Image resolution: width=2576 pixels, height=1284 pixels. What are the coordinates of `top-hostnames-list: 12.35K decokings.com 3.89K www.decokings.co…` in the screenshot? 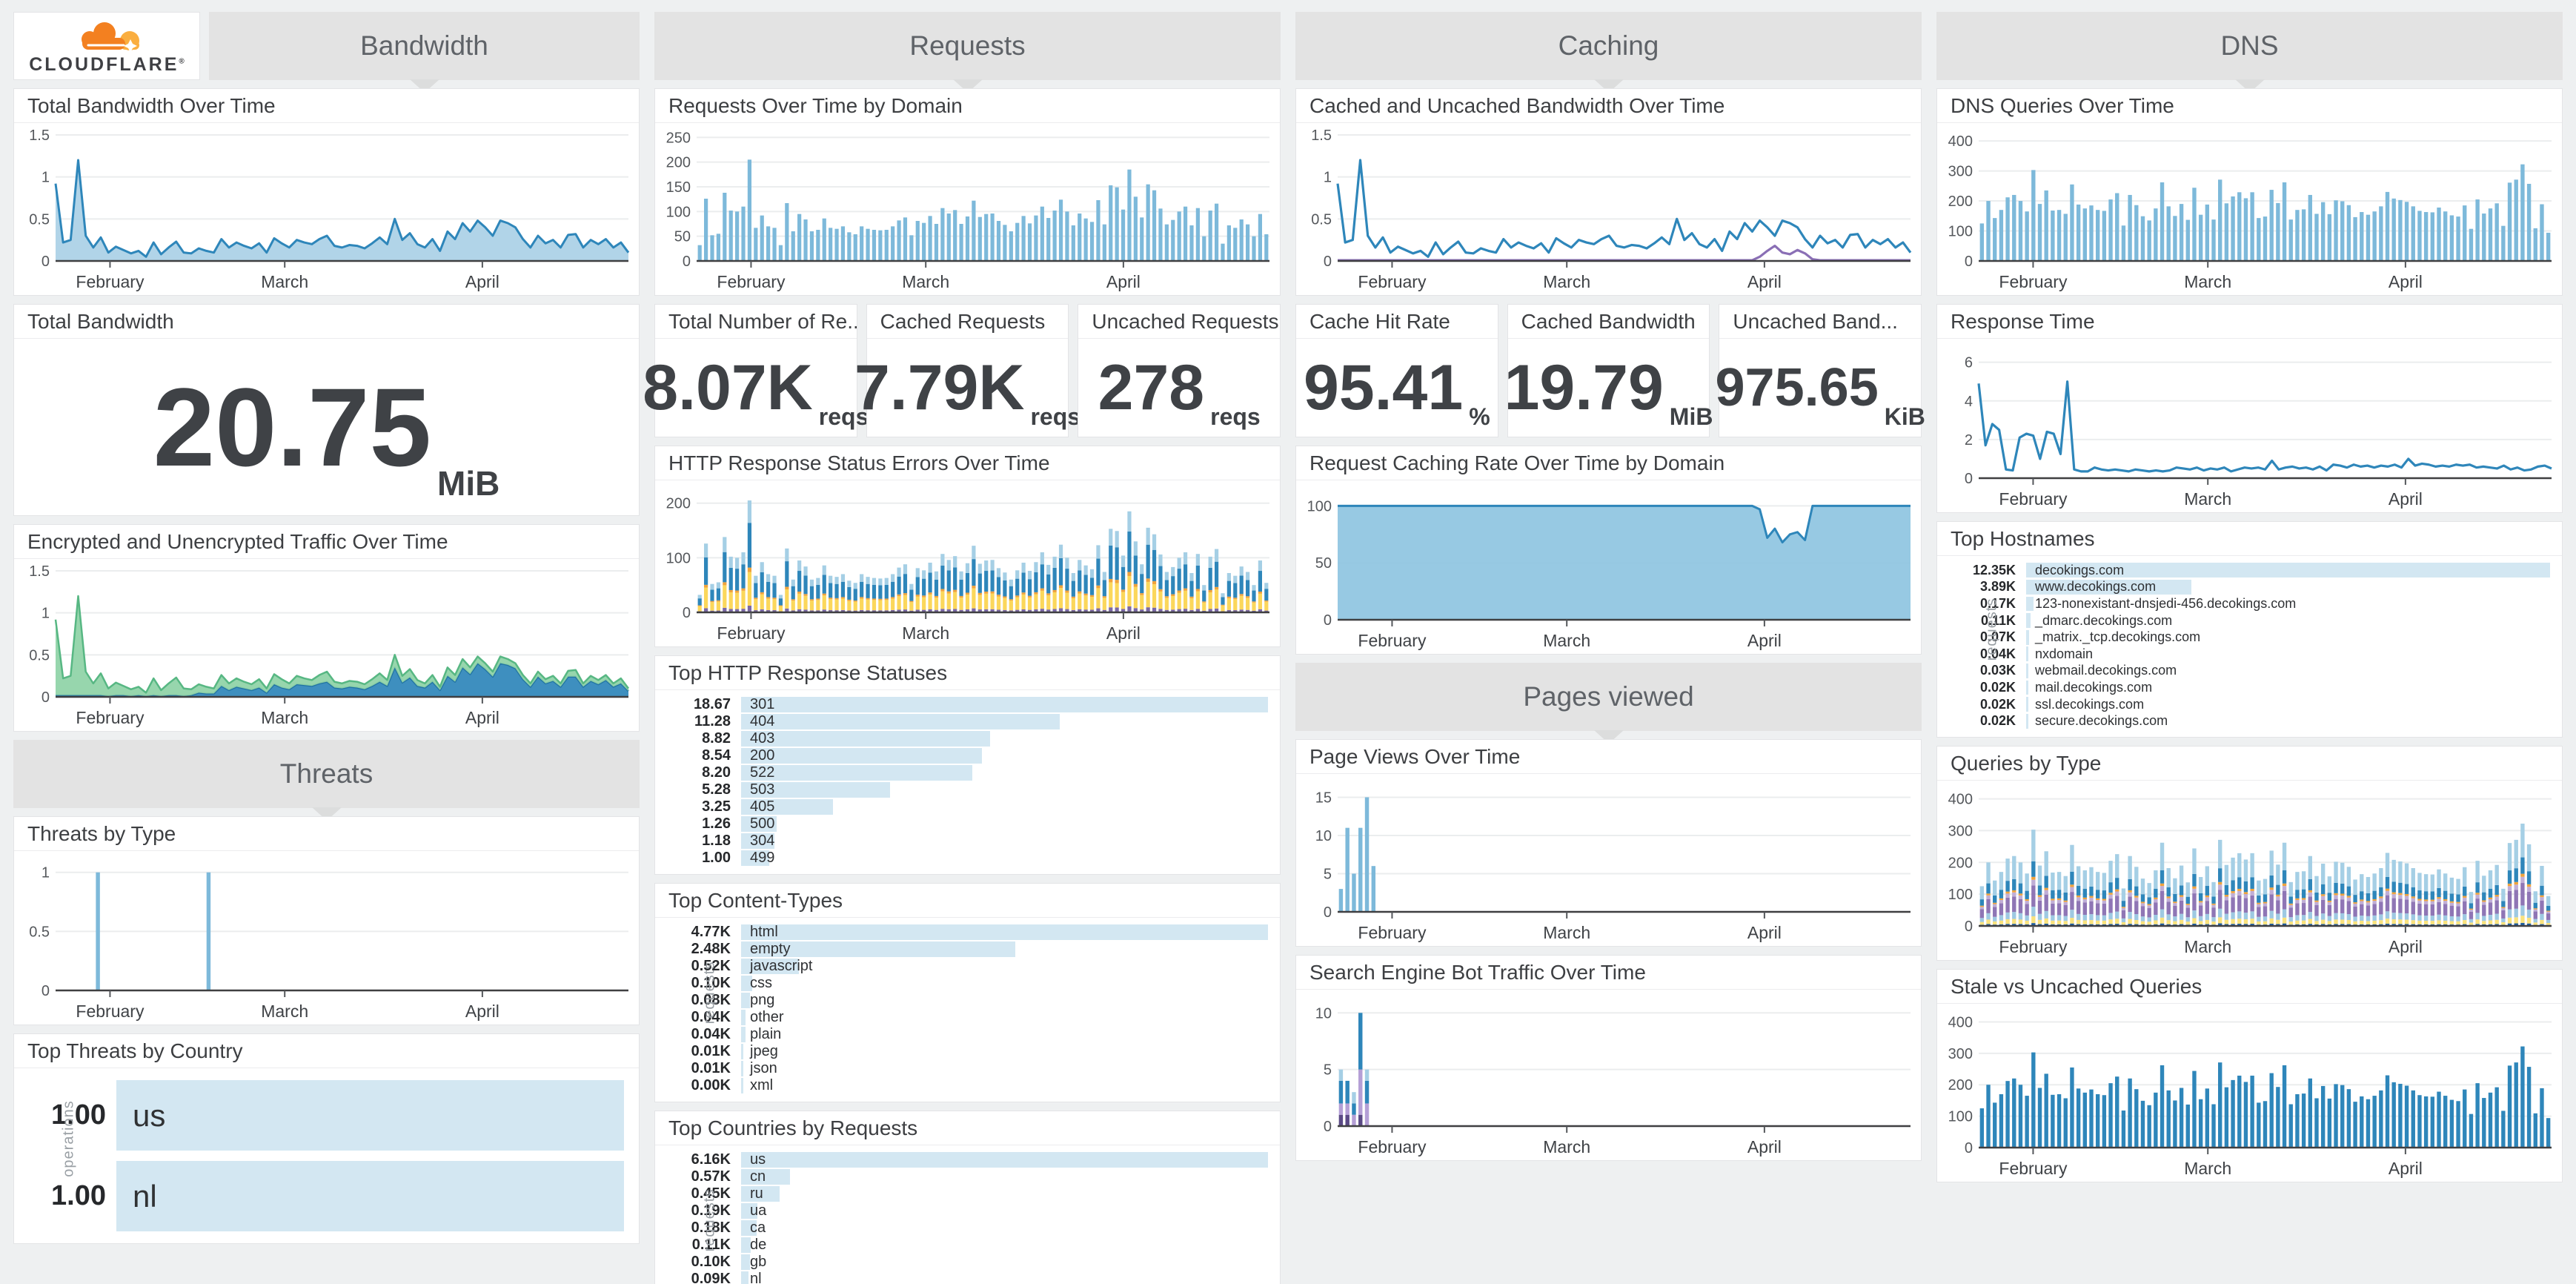 It's located at (2249, 646).